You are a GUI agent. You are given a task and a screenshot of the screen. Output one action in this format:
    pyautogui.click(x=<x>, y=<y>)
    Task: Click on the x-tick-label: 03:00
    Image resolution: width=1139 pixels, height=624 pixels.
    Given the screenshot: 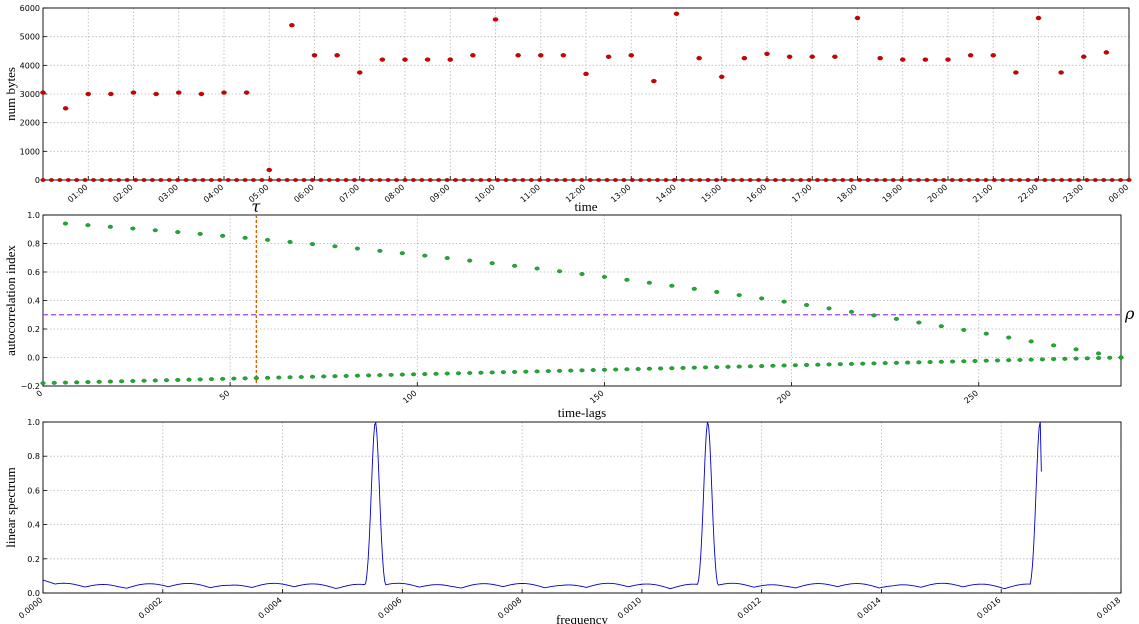 What is the action you would take?
    pyautogui.click(x=168, y=194)
    